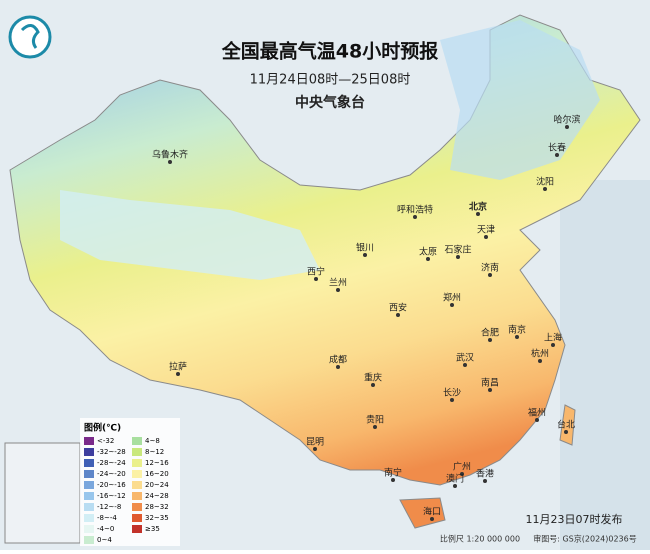  I want to click on legend-label: -24~-20, so click(111, 474).